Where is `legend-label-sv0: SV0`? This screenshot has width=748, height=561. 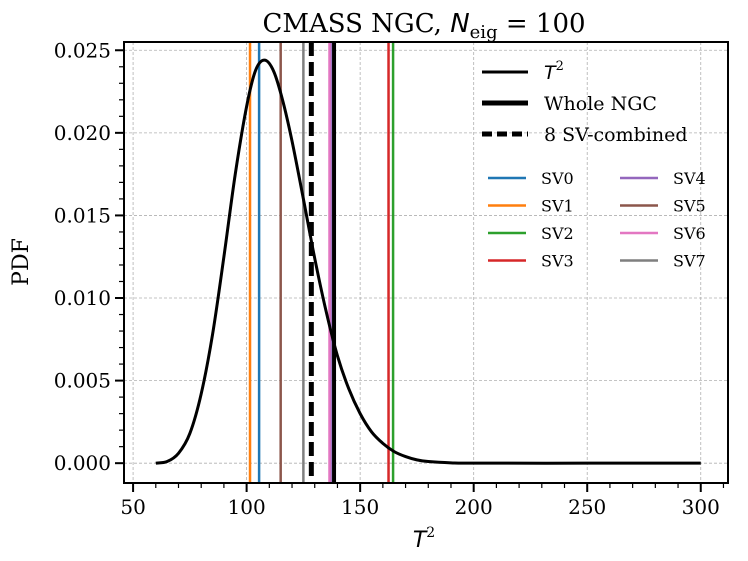
legend-label-sv0: SV0 is located at coordinates (557, 178).